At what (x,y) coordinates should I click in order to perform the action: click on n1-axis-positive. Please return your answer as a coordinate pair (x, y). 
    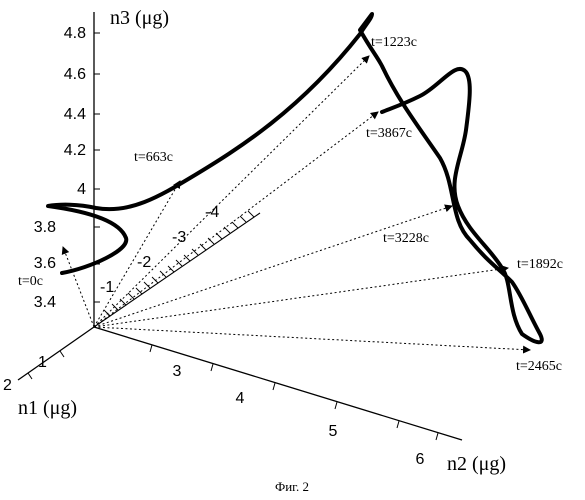
    Looking at the image, I should click on (56, 353).